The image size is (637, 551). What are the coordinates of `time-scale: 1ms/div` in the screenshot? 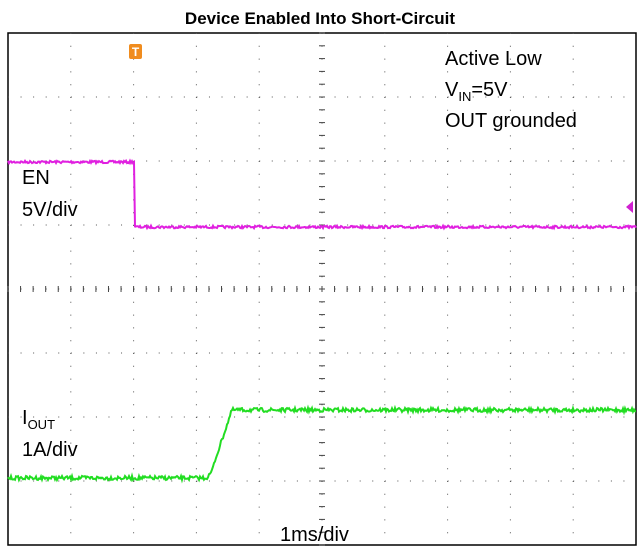 It's located at (314, 535).